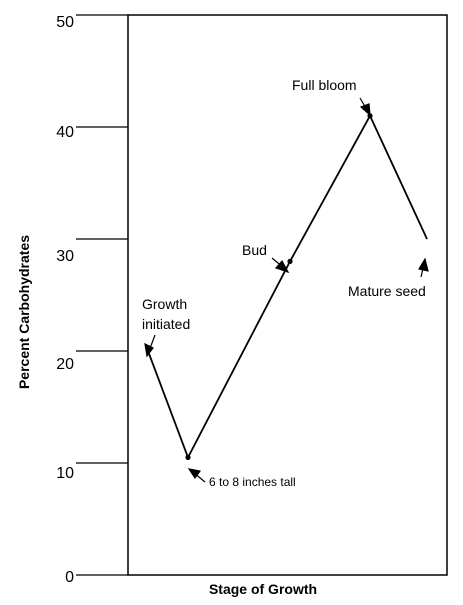  I want to click on annotation-growth-line1: Growth, so click(164, 304).